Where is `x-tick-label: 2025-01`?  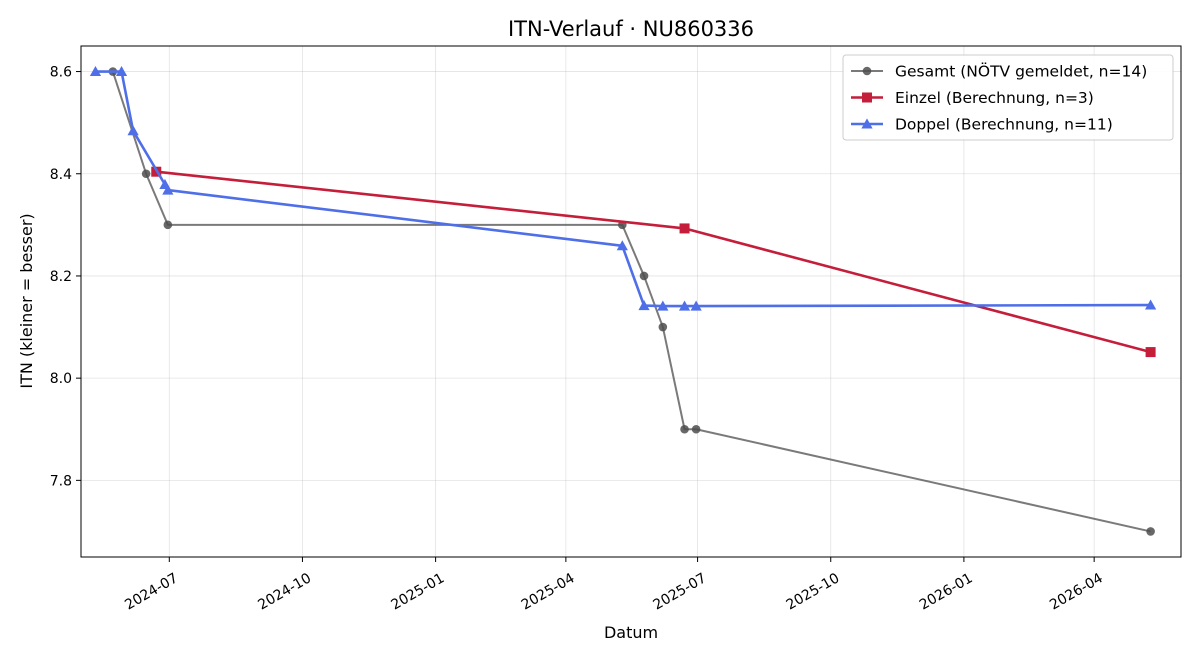 x-tick-label: 2025-01 is located at coordinates (418, 591).